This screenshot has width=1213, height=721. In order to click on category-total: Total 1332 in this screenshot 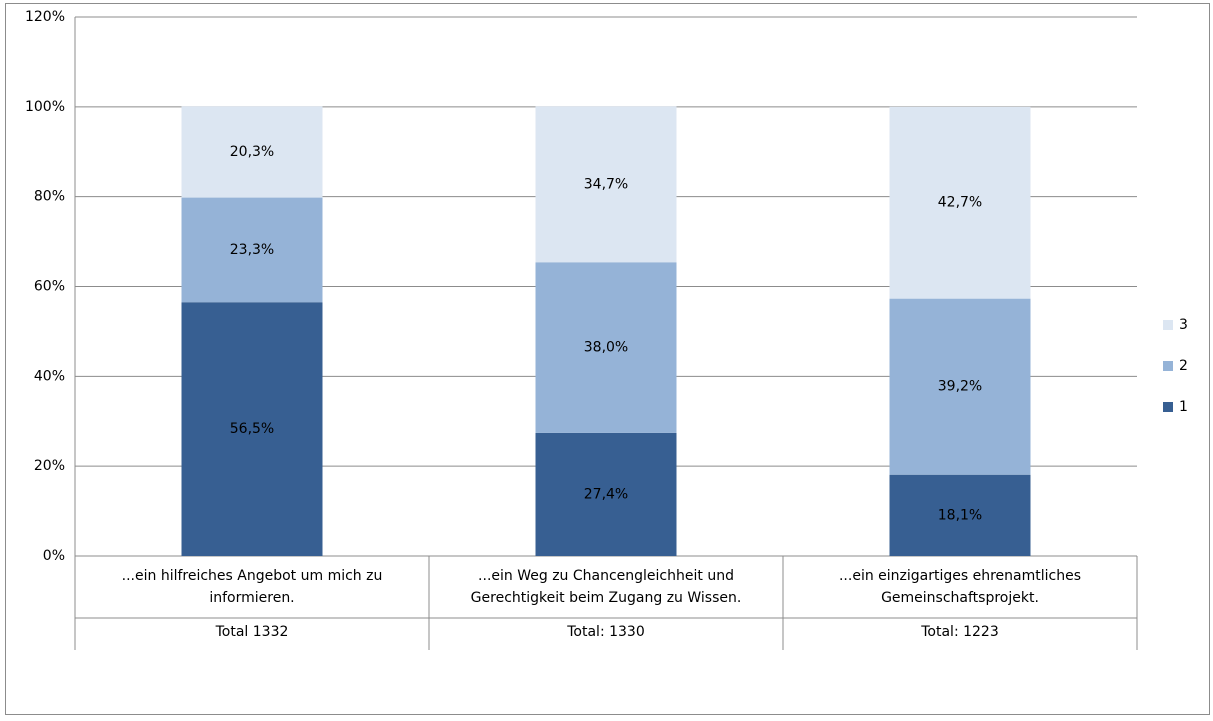, I will do `click(252, 632)`.